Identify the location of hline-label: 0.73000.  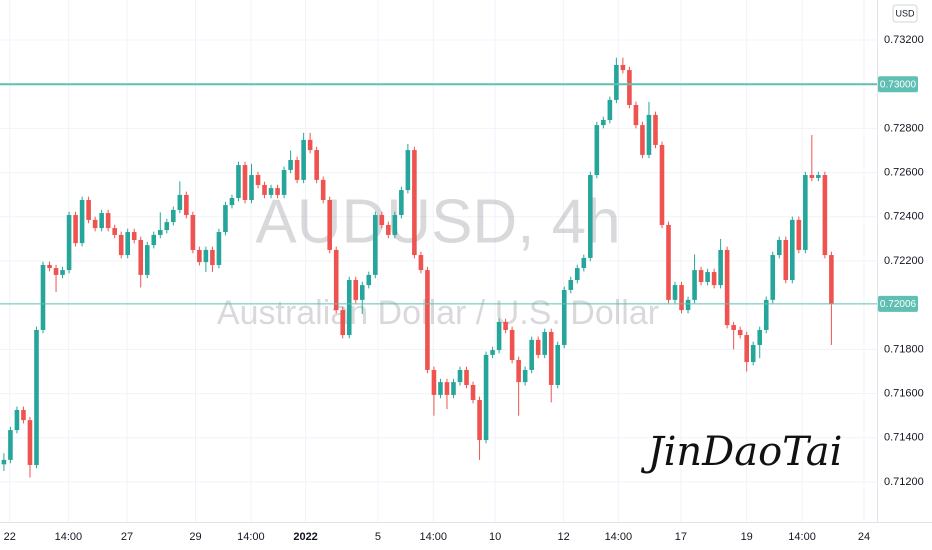
(898, 84).